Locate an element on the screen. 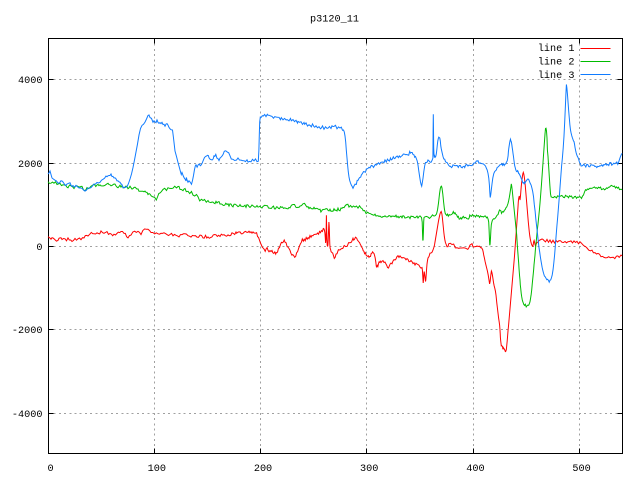 The image size is (640, 480). svg-text: line 2 is located at coordinates (556, 63).